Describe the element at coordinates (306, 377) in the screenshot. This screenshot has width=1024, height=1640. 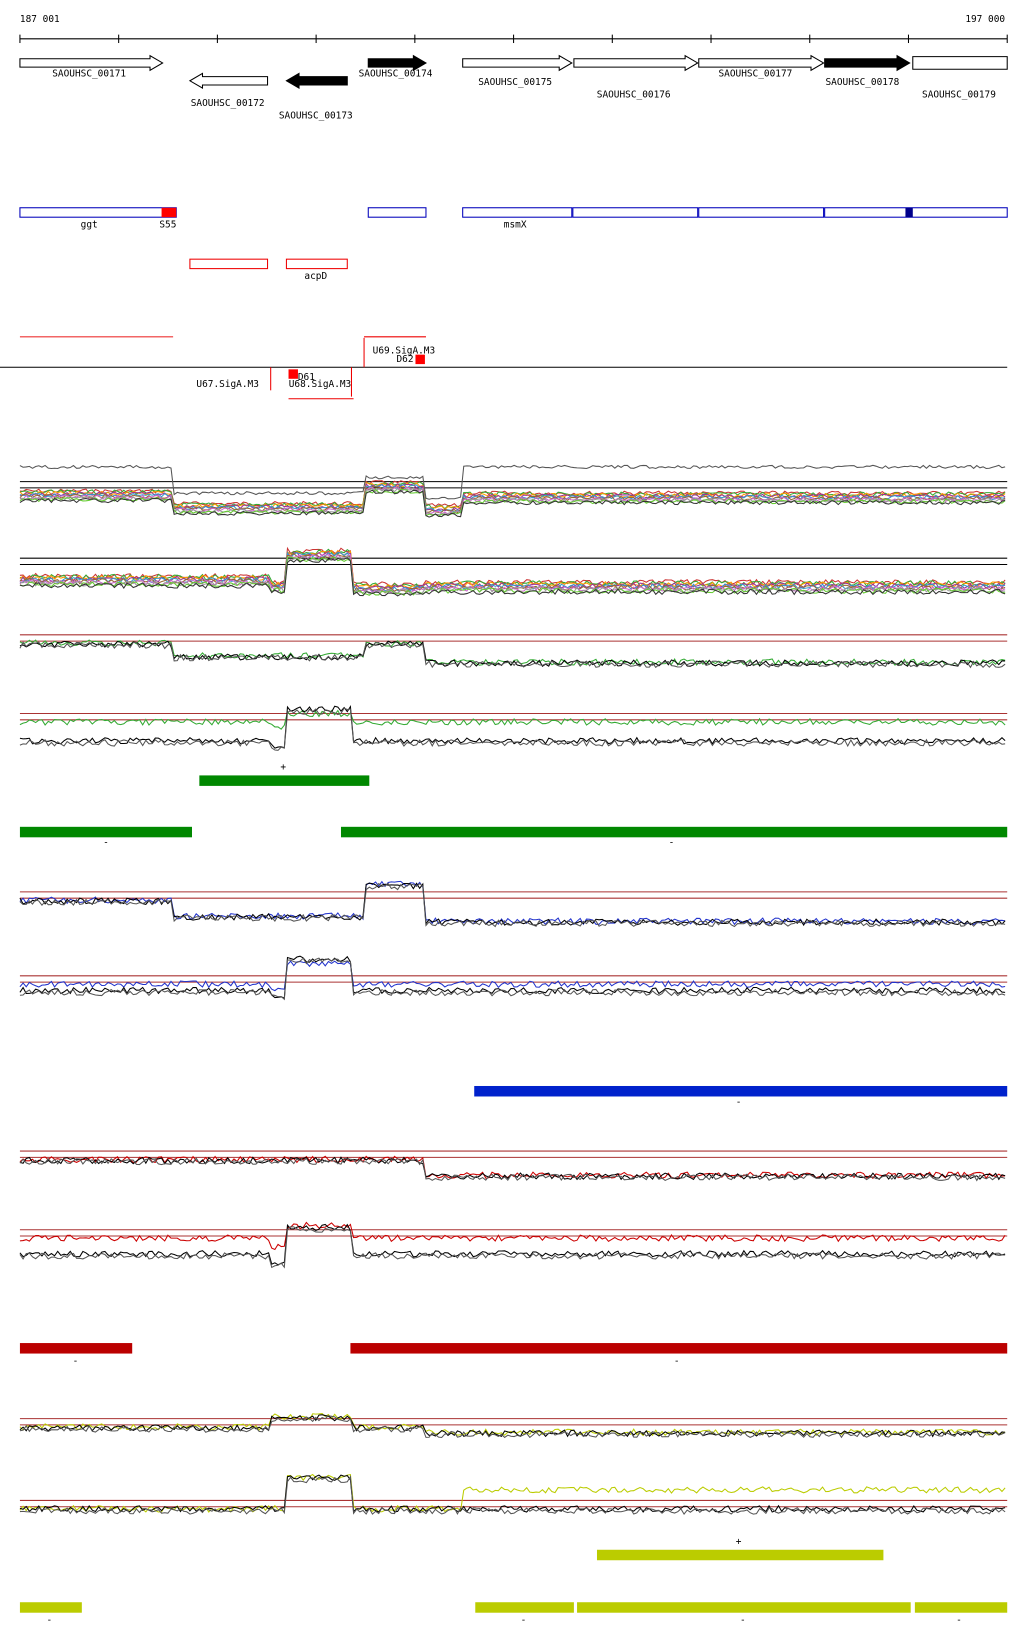
I see `promoter-label: D61` at that location.